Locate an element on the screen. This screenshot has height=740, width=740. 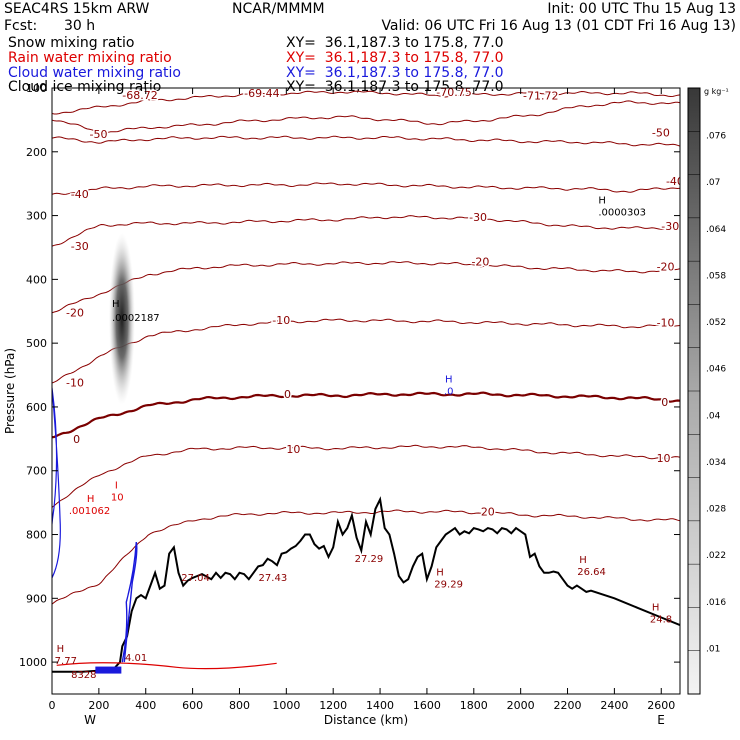
isotherm-label-12: -20 is located at coordinates (480, 262).